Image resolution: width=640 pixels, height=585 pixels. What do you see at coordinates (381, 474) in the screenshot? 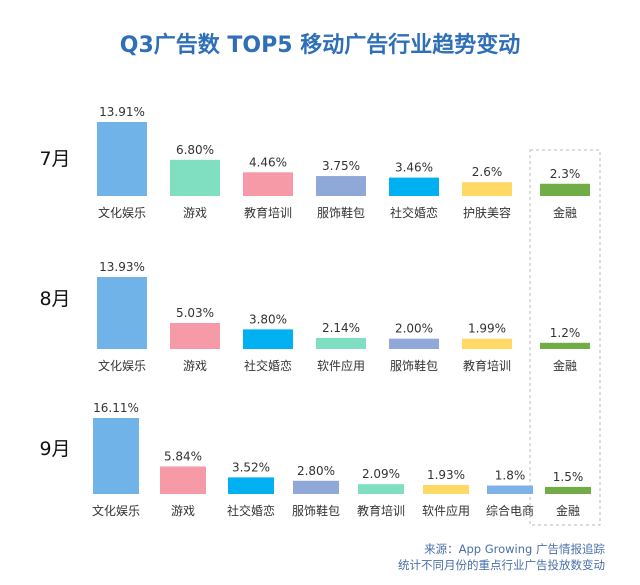
I see `value-label: 2.09%` at bounding box center [381, 474].